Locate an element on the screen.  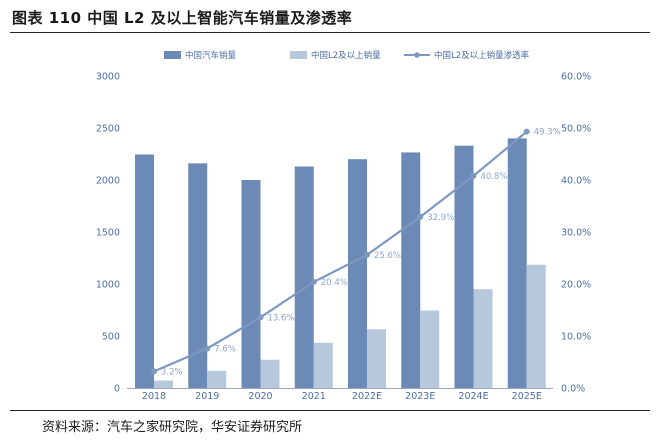
x-axis: 2018 2019 2020 2021 2022E 2023E 2024E 2025E is located at coordinates (340, 395).